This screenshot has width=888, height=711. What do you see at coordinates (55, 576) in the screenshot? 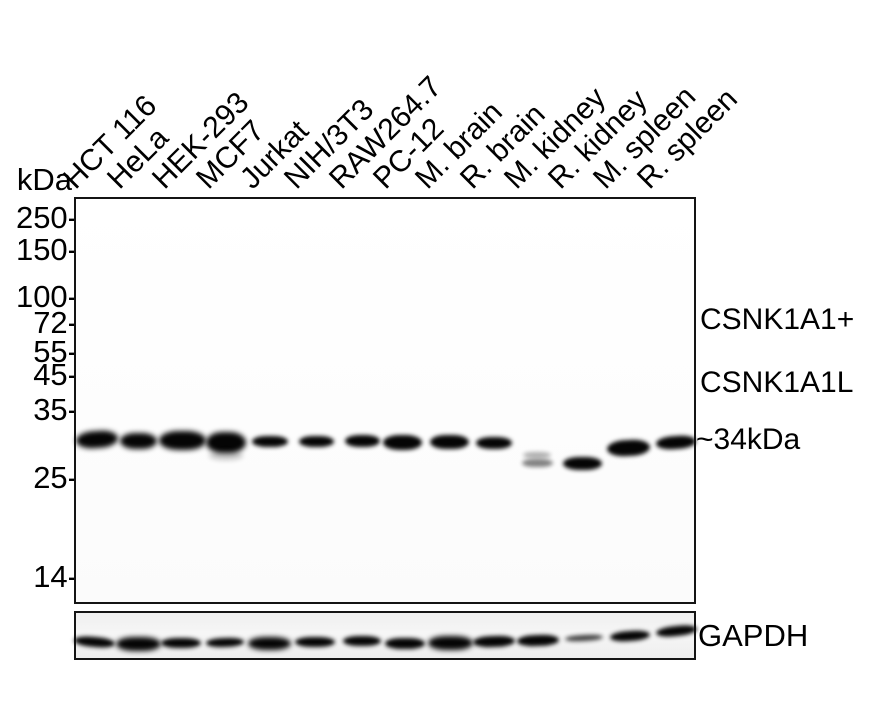
I see `mw-marker-14: 14-` at bounding box center [55, 576].